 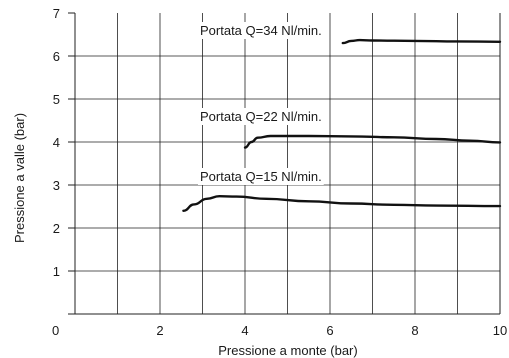 I want to click on x-tick-label-4: 4, so click(x=244, y=330).